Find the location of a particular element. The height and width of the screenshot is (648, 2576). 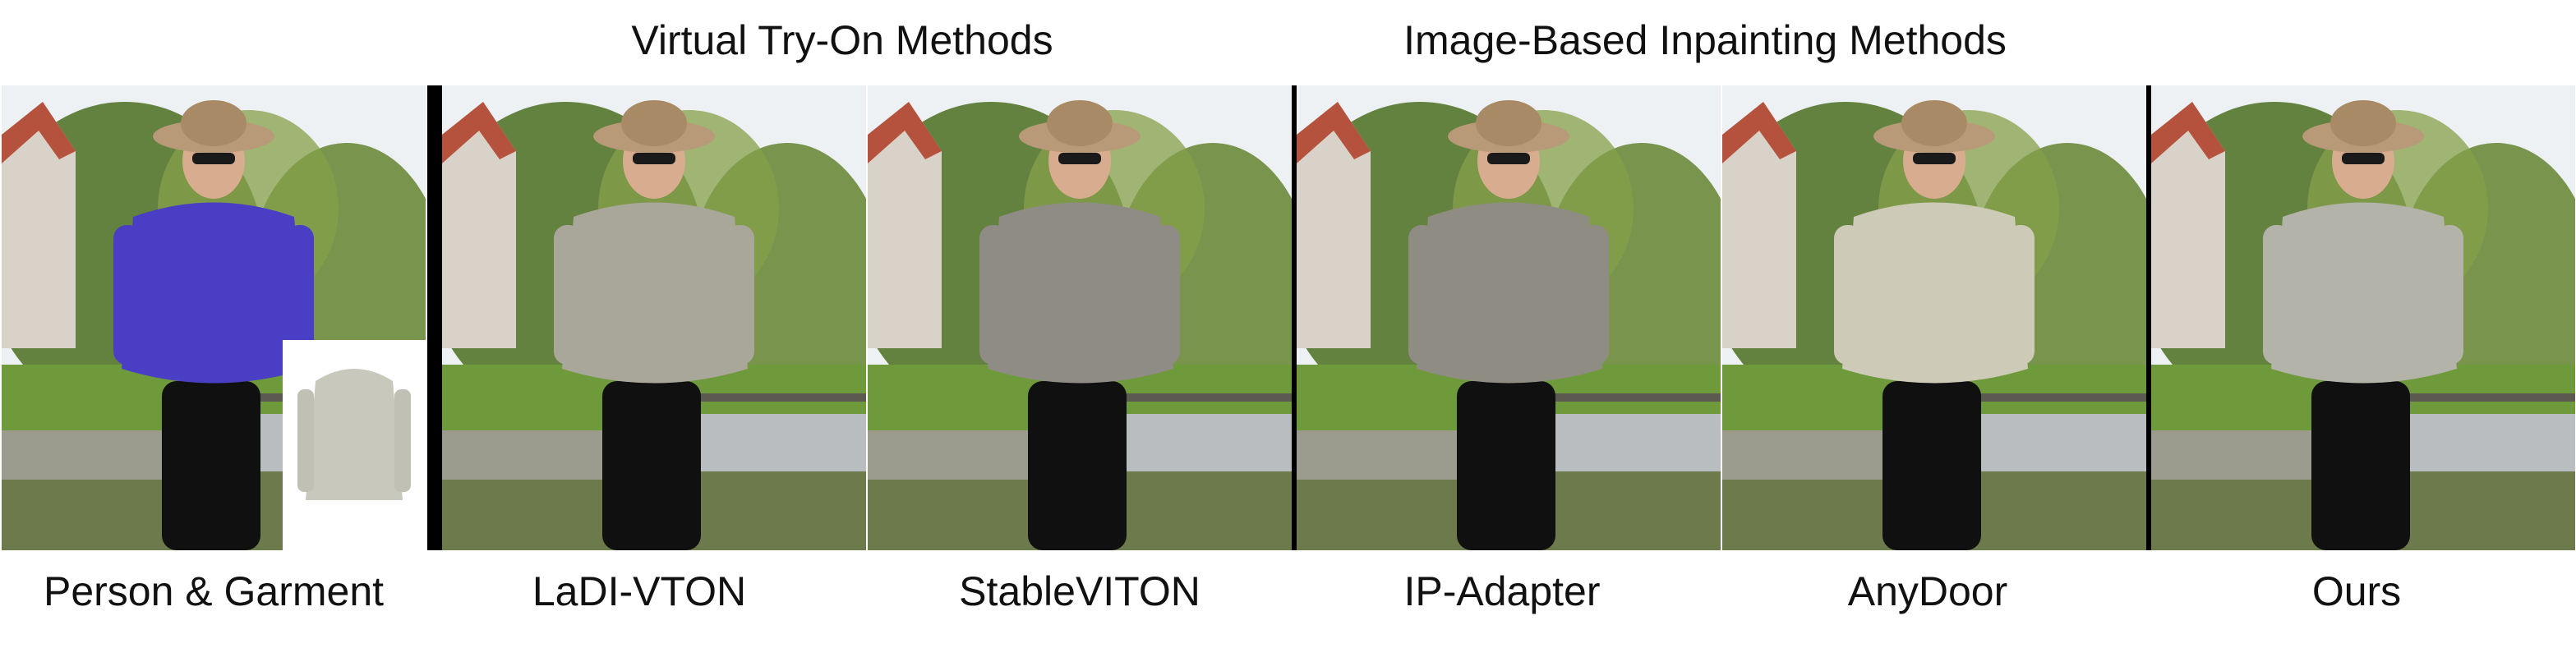

panel-ours is located at coordinates (2363, 317).